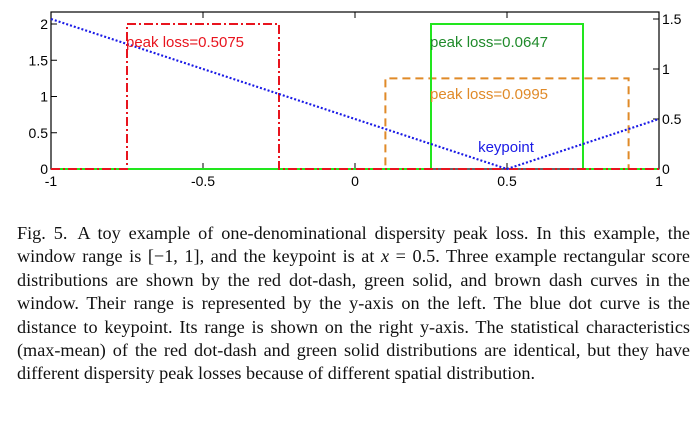  Describe the element at coordinates (506, 147) in the screenshot. I see `annotation-label: keypoint` at that location.